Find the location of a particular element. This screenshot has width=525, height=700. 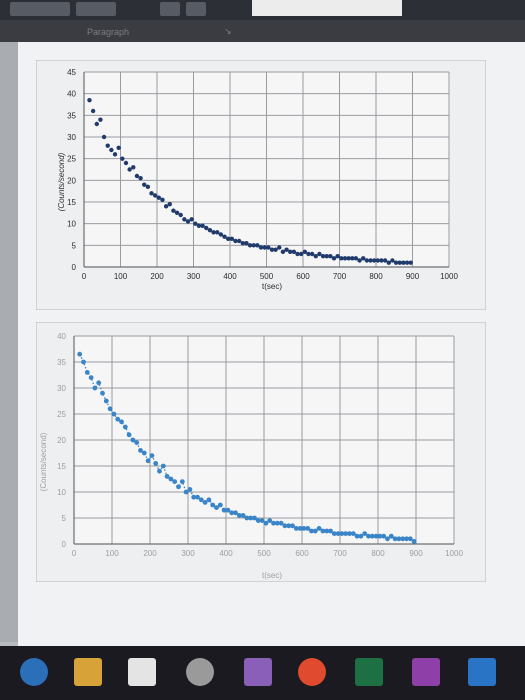

excel-icon is located at coordinates (369, 672).